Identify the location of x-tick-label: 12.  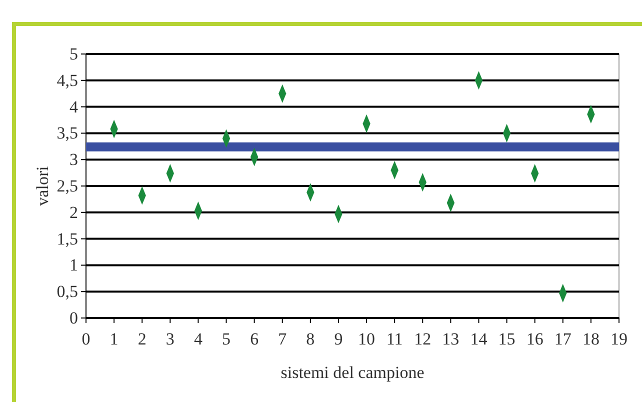
(423, 339).